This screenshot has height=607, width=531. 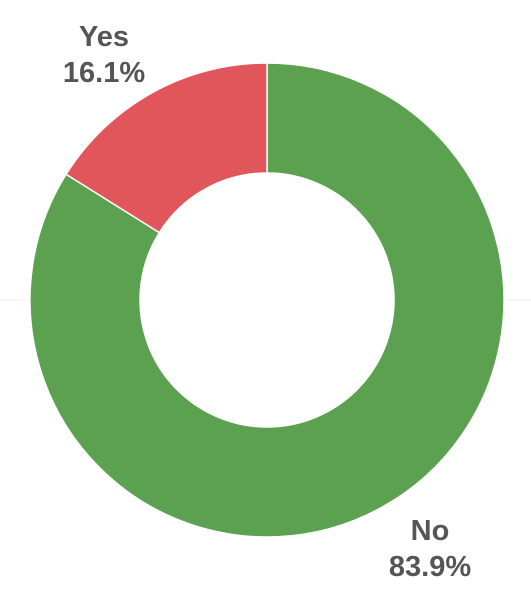 I want to click on label-no-value: 83.9%, so click(x=430, y=567).